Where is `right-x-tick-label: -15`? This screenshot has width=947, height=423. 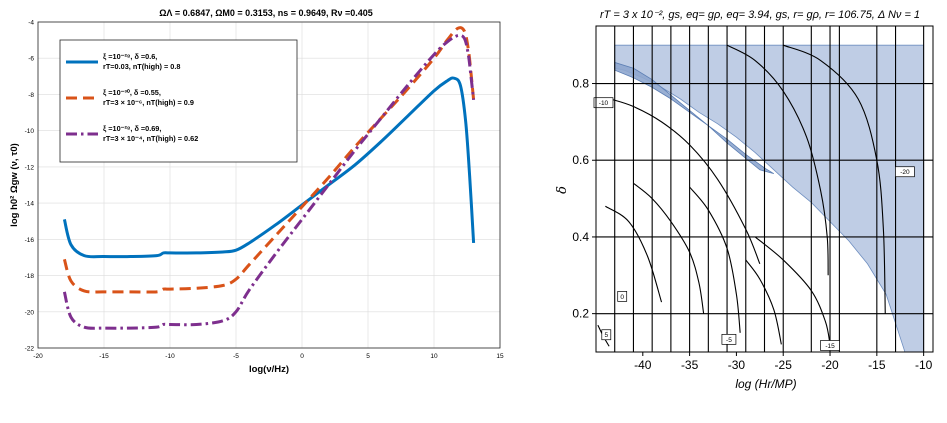 right-x-tick-label: -15 is located at coordinates (877, 365).